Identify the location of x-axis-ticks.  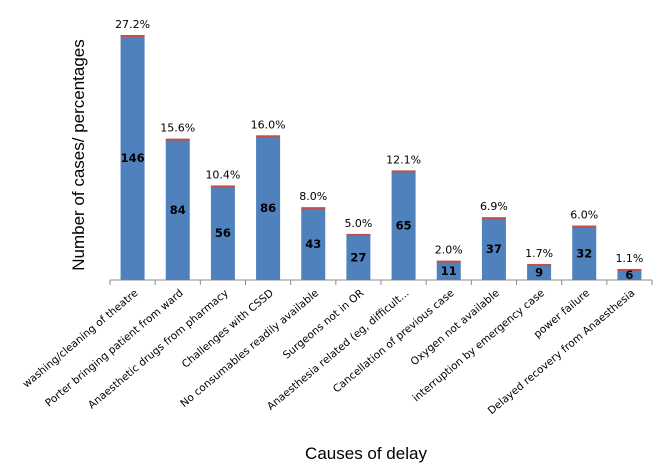
(381, 282).